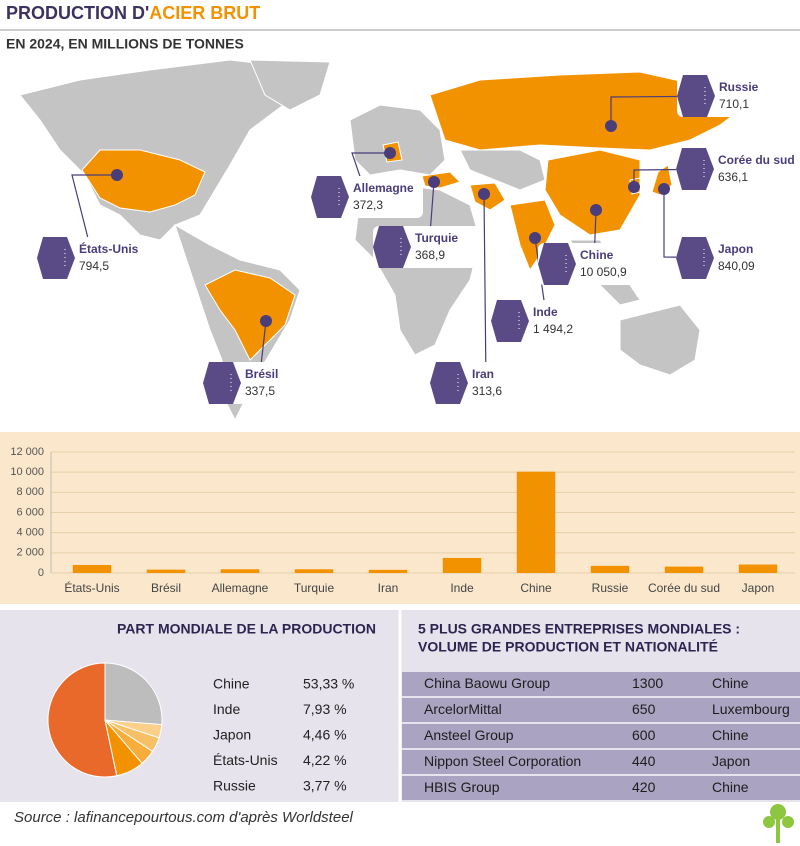 The width and height of the screenshot is (800, 846). I want to click on pie-legend-name: États-Unis, so click(245, 760).